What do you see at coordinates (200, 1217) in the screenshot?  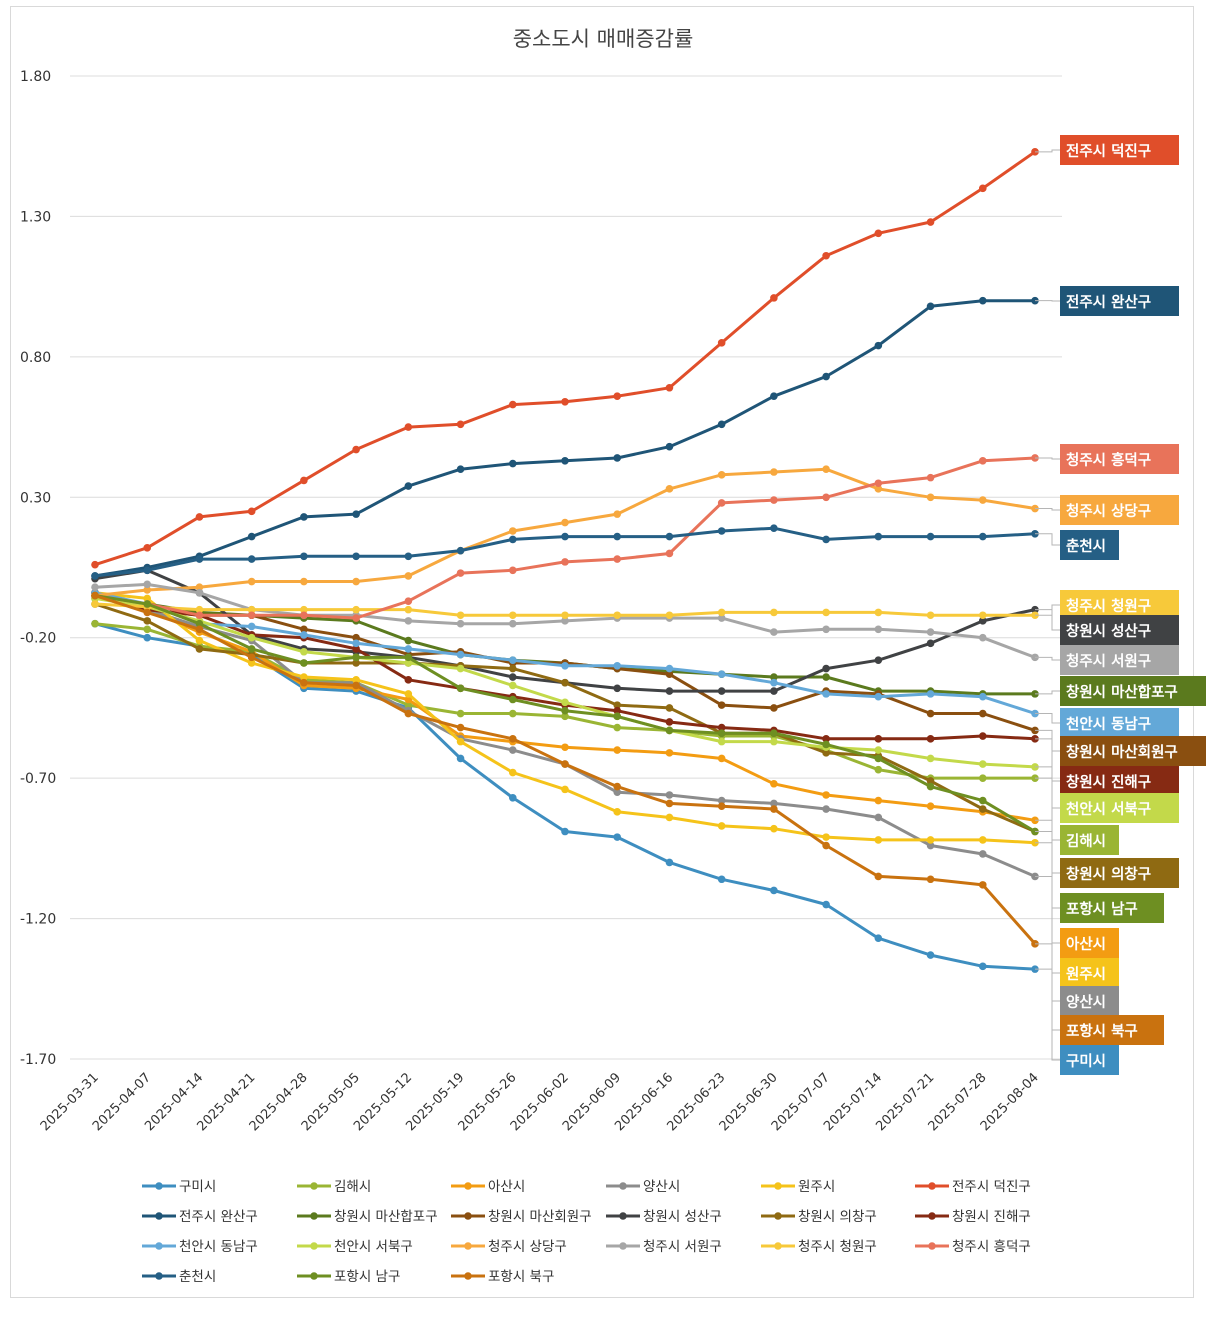 I see `legend-item: 전주시 완산구` at bounding box center [200, 1217].